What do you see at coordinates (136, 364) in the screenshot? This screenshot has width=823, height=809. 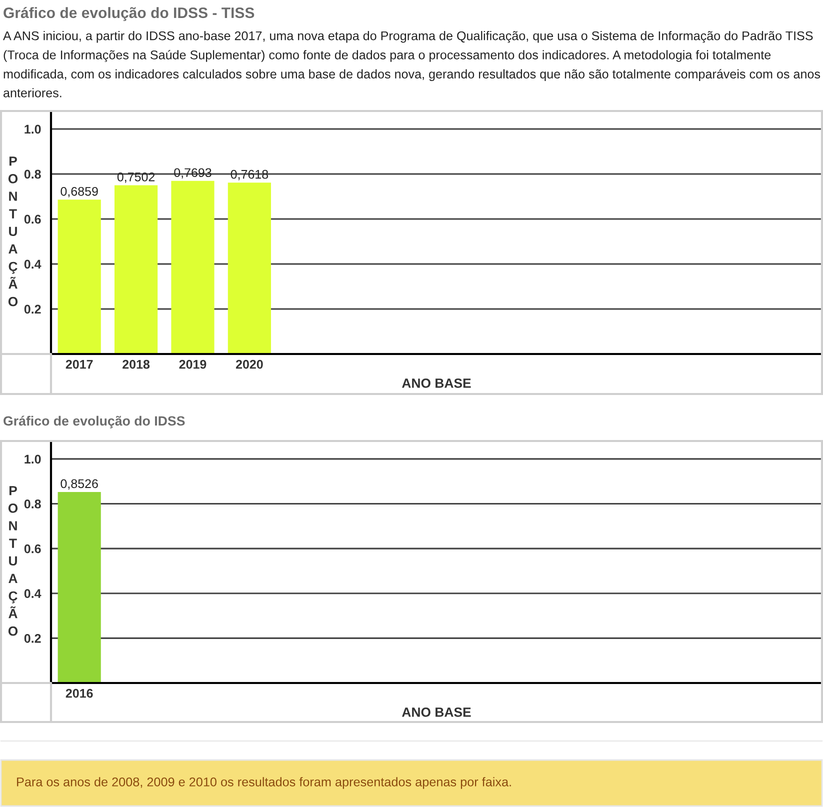 I see `x-tick-label: 2018` at bounding box center [136, 364].